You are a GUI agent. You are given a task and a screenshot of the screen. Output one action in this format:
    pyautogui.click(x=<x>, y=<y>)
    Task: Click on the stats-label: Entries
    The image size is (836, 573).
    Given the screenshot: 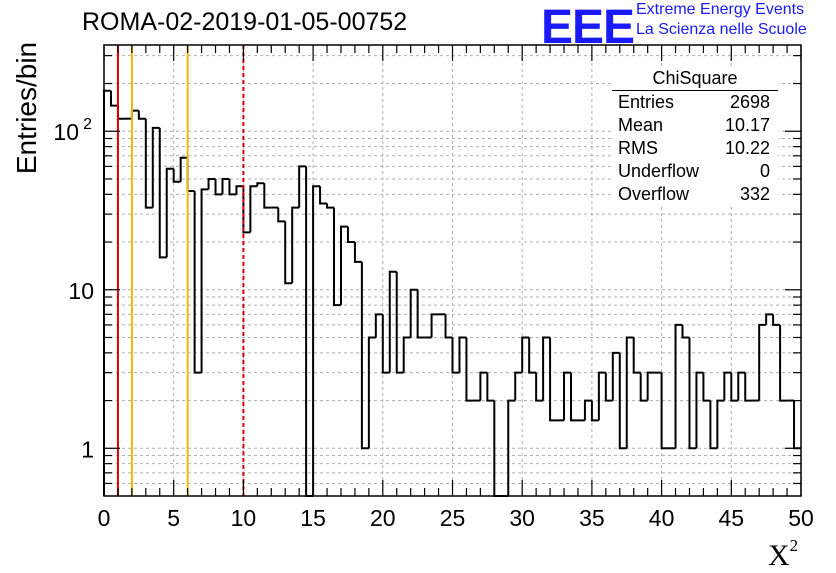 What is the action you would take?
    pyautogui.click(x=646, y=102)
    